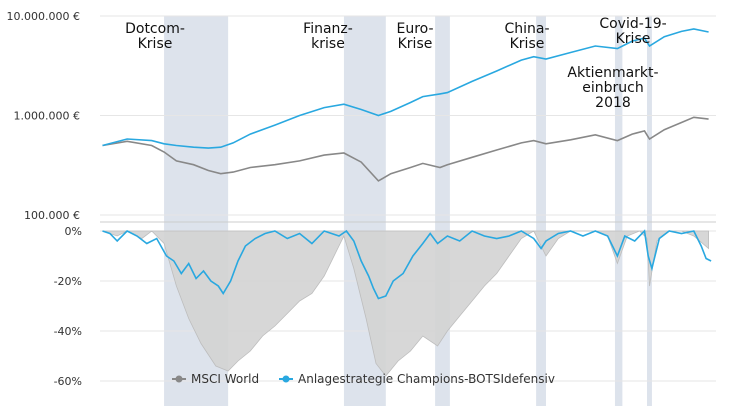  I want to click on legend-label-msci-world: MSCI World, so click(225, 379).